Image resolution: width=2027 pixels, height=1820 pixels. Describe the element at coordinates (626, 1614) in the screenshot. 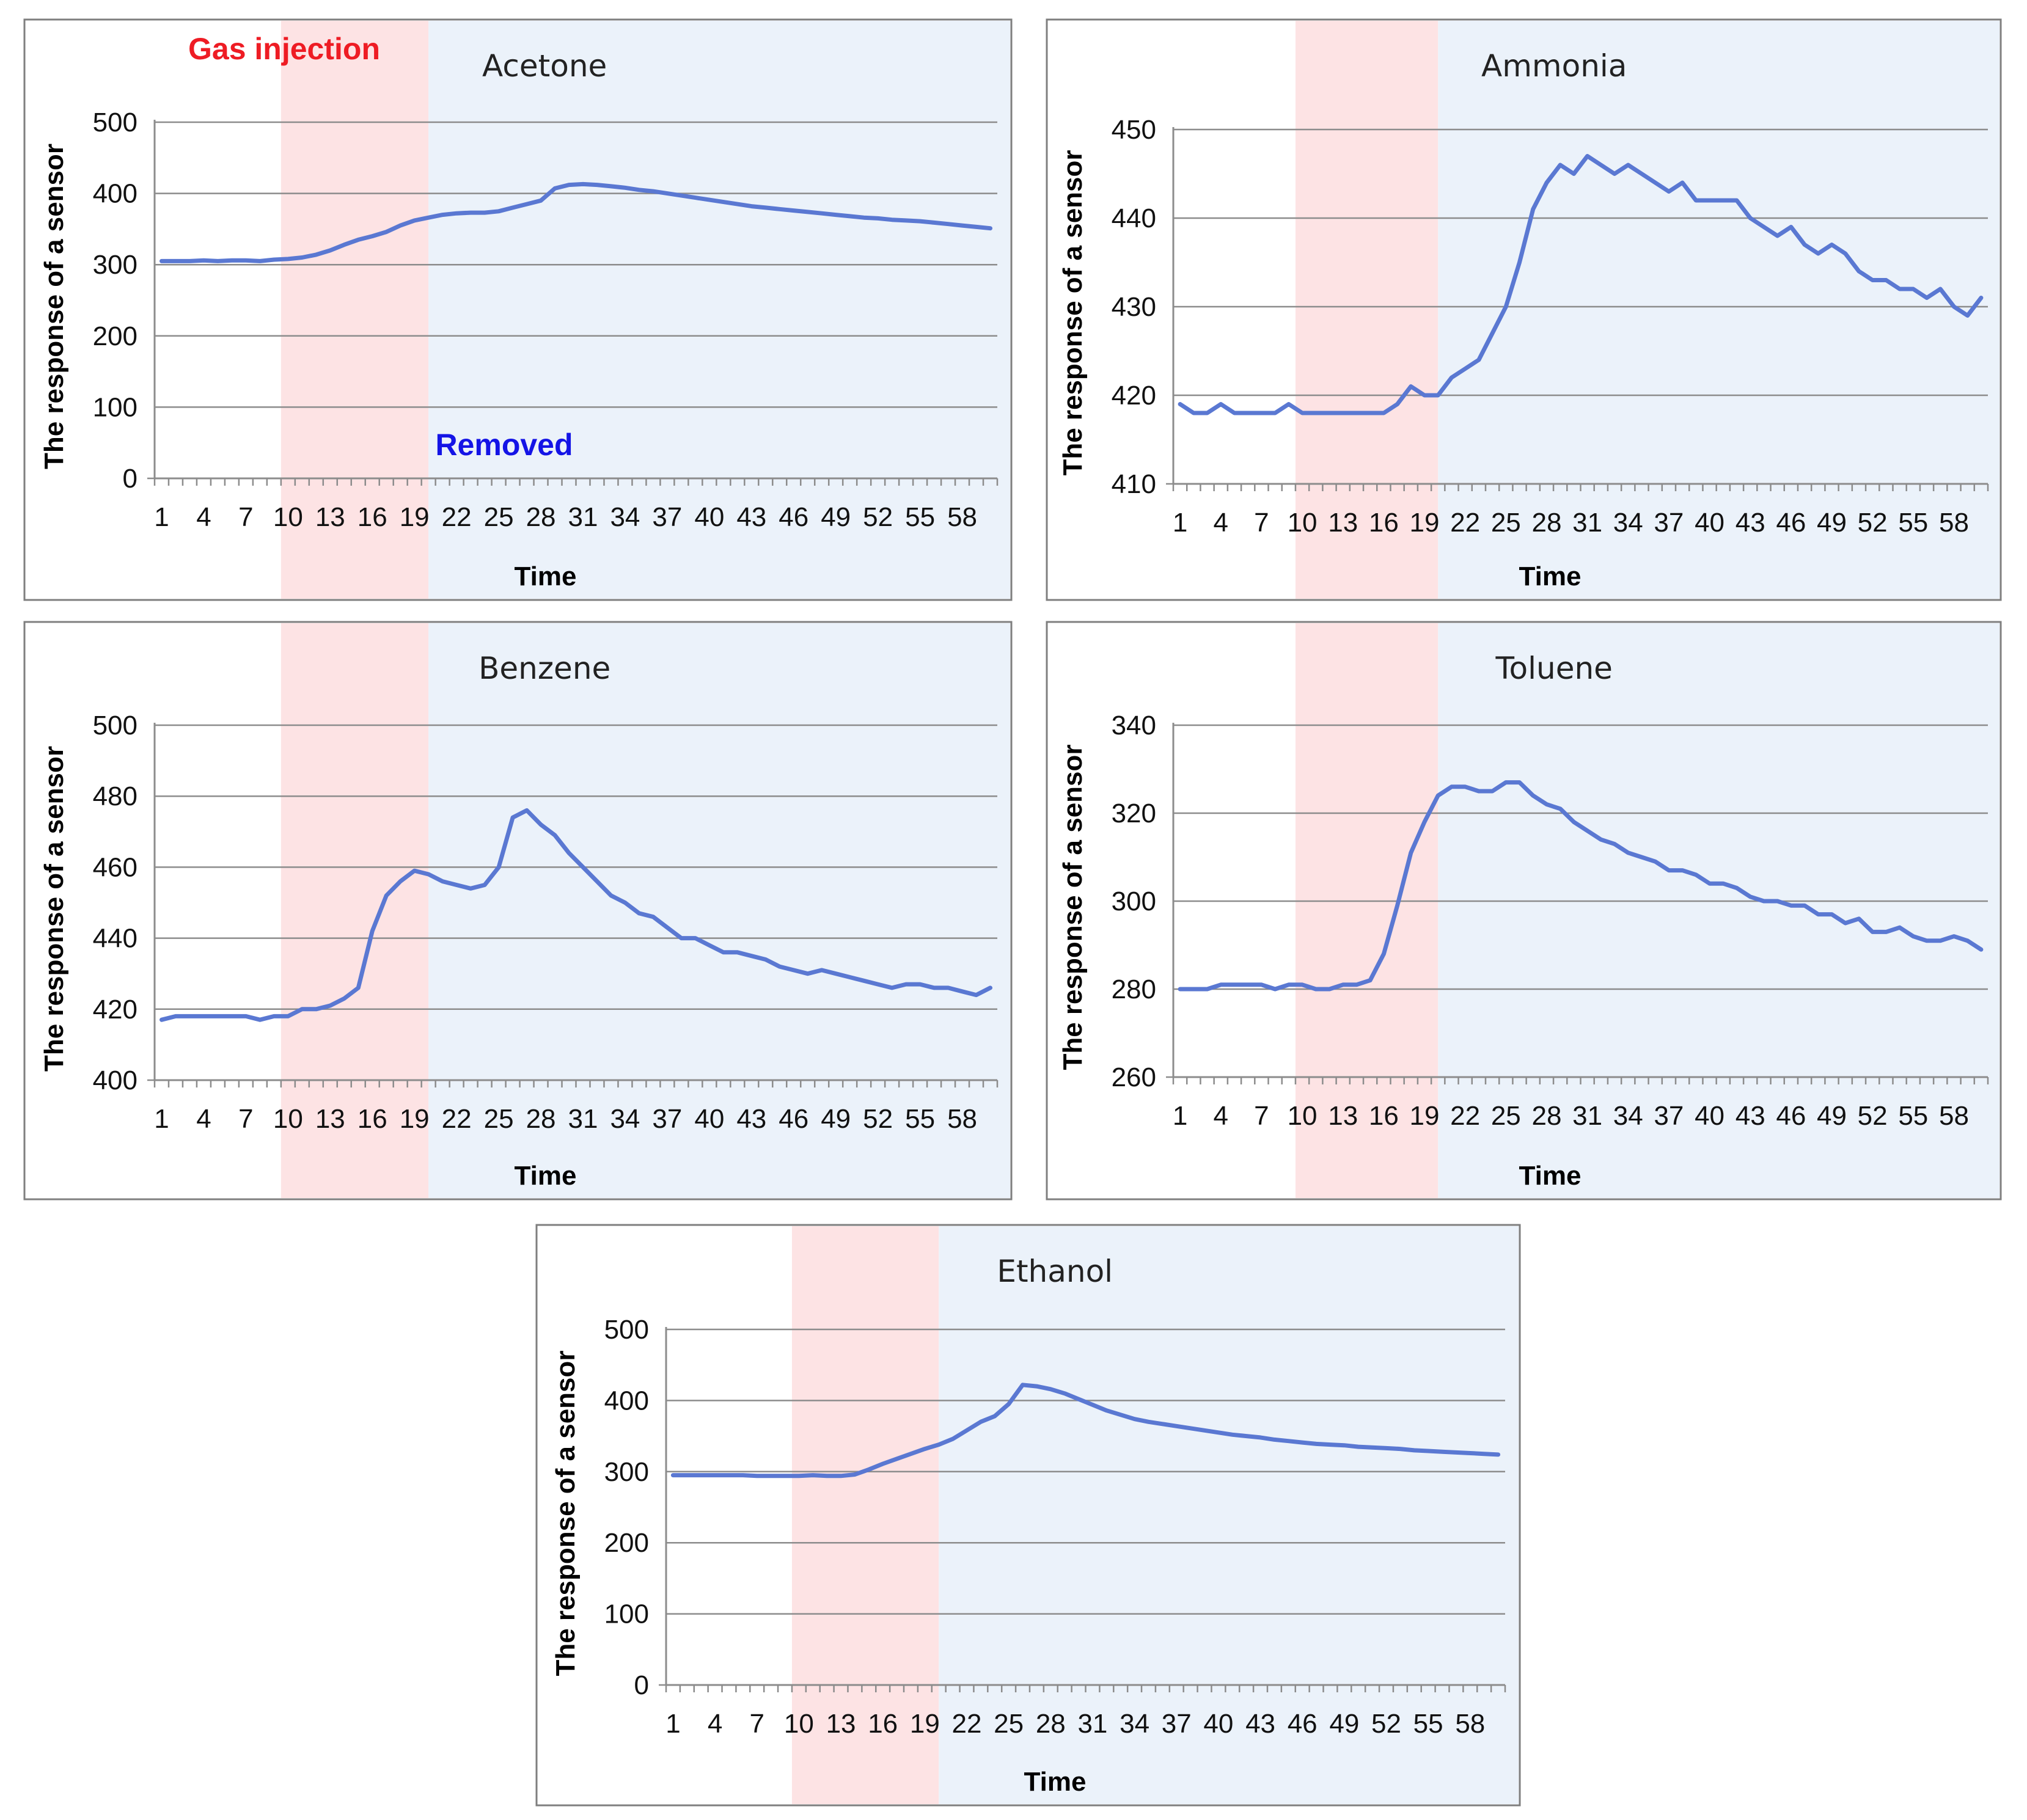

I see `y-tick-label: 100` at that location.